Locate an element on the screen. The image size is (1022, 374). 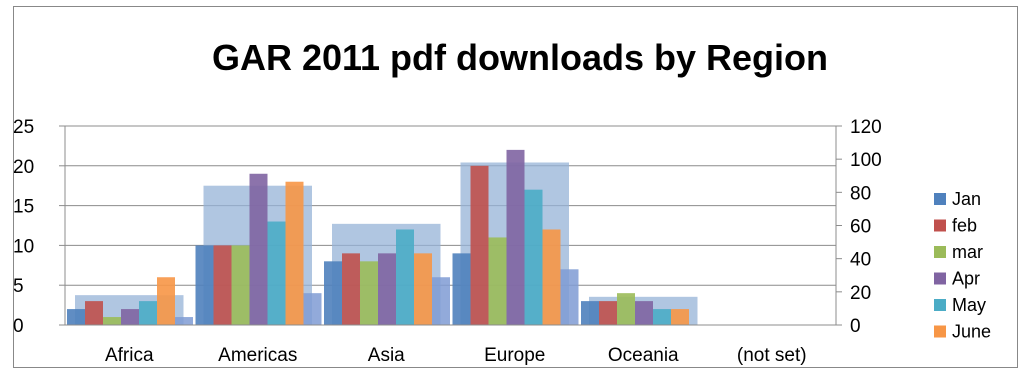
legend-label: May is located at coordinates (969, 305).